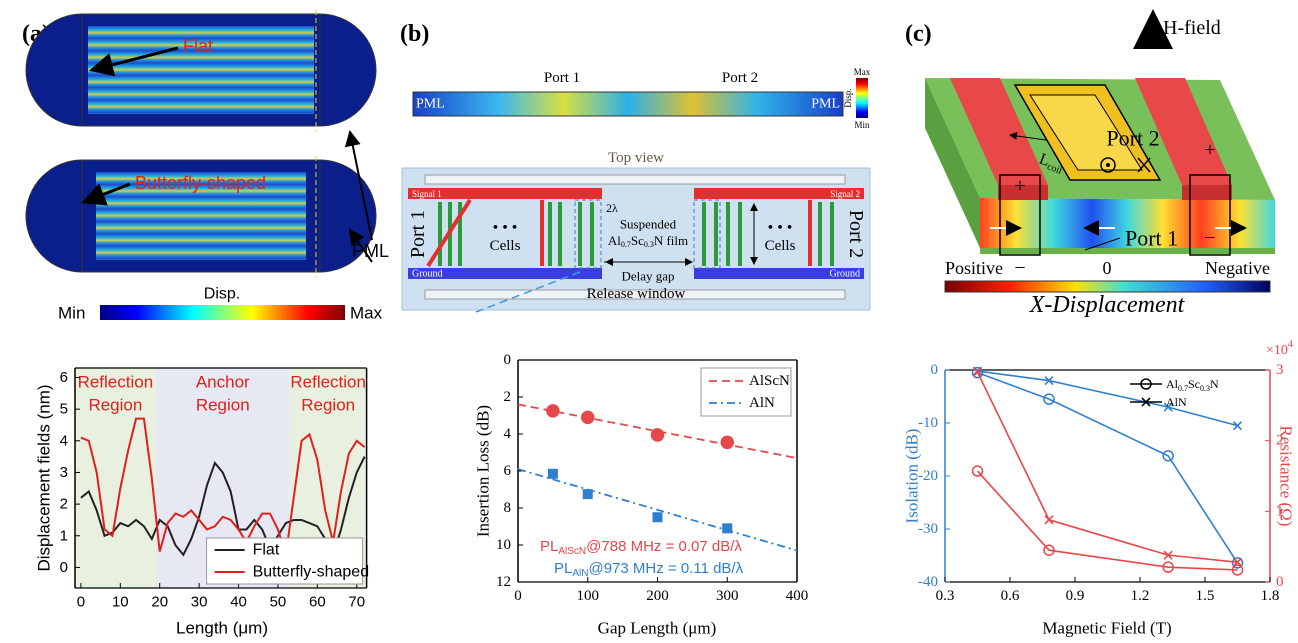 Image resolution: width=1298 pixels, height=643 pixels. I want to click on x-tick-label: 40, so click(238, 602).